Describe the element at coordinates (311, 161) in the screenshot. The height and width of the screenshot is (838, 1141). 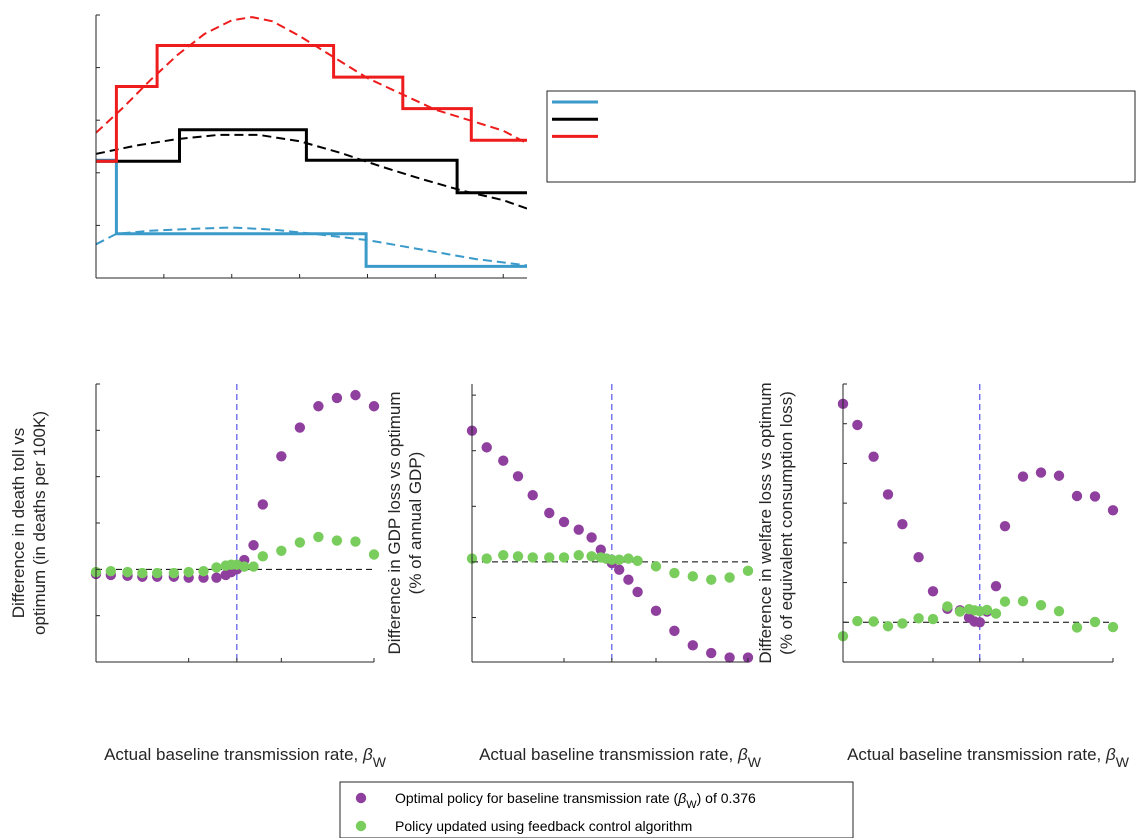
I see `panel-a-series-2-line` at that location.